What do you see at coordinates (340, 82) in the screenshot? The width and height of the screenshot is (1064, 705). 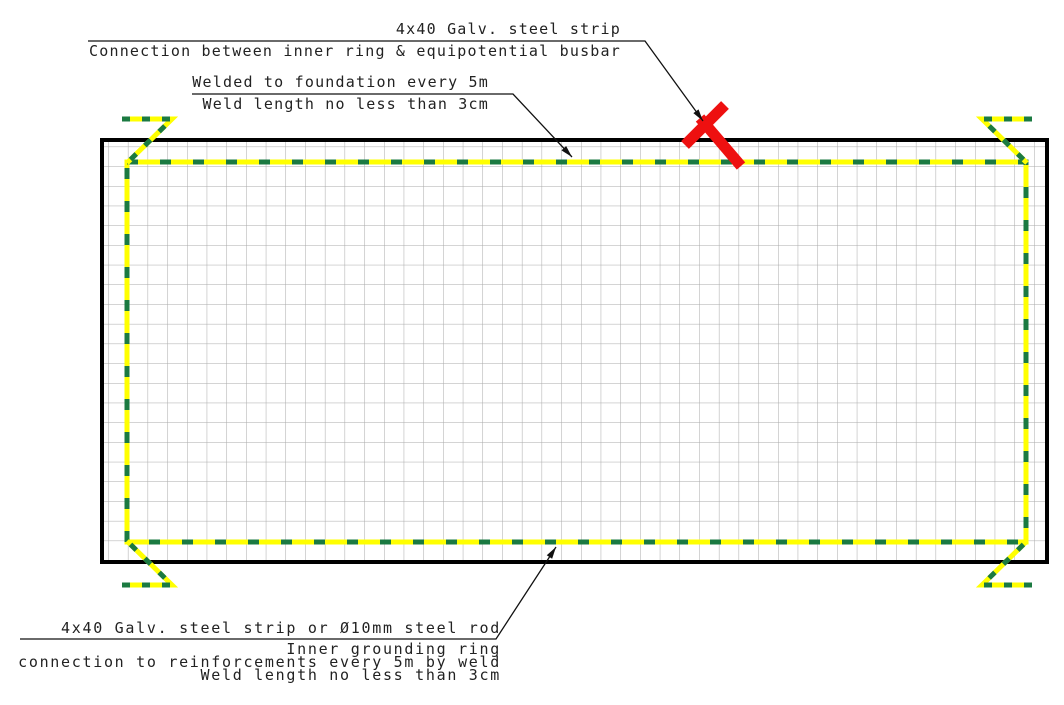 I see `weld-top-note-line1: Welded to foundation every 5m` at bounding box center [340, 82].